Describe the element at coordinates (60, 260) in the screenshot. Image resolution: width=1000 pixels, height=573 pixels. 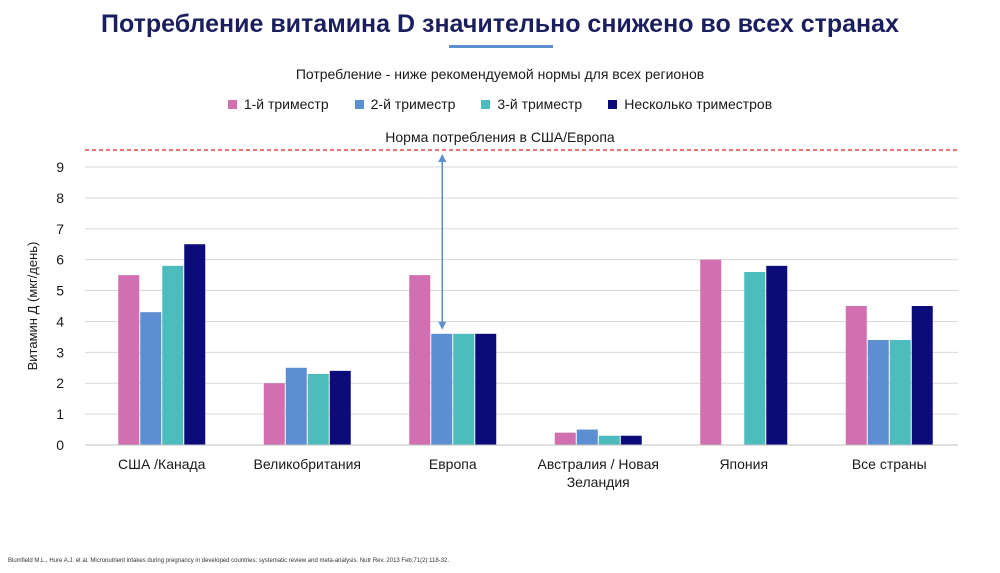
I see `y-tick-label: 6` at that location.